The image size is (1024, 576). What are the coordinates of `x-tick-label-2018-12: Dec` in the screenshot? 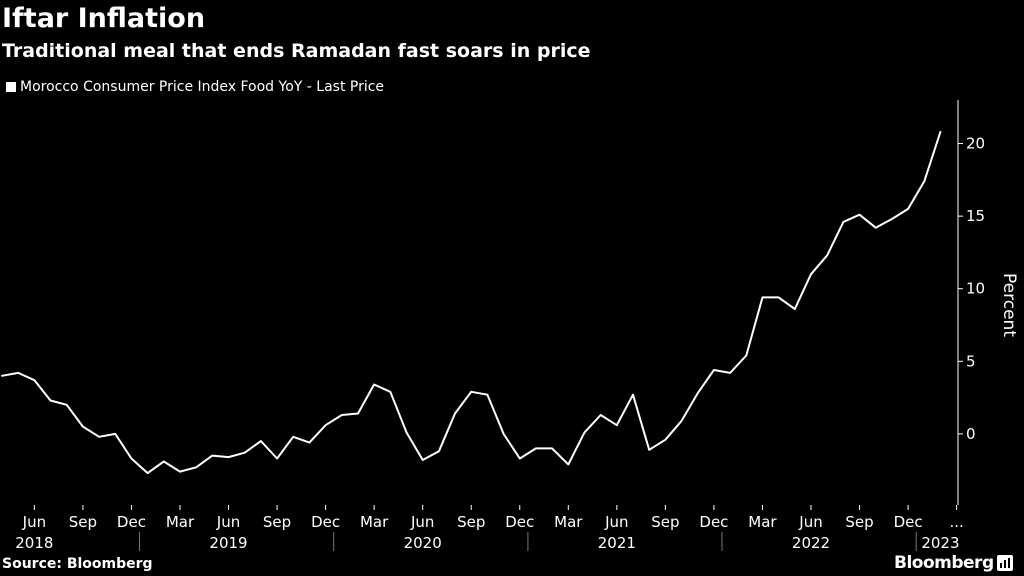 It's located at (131, 522).